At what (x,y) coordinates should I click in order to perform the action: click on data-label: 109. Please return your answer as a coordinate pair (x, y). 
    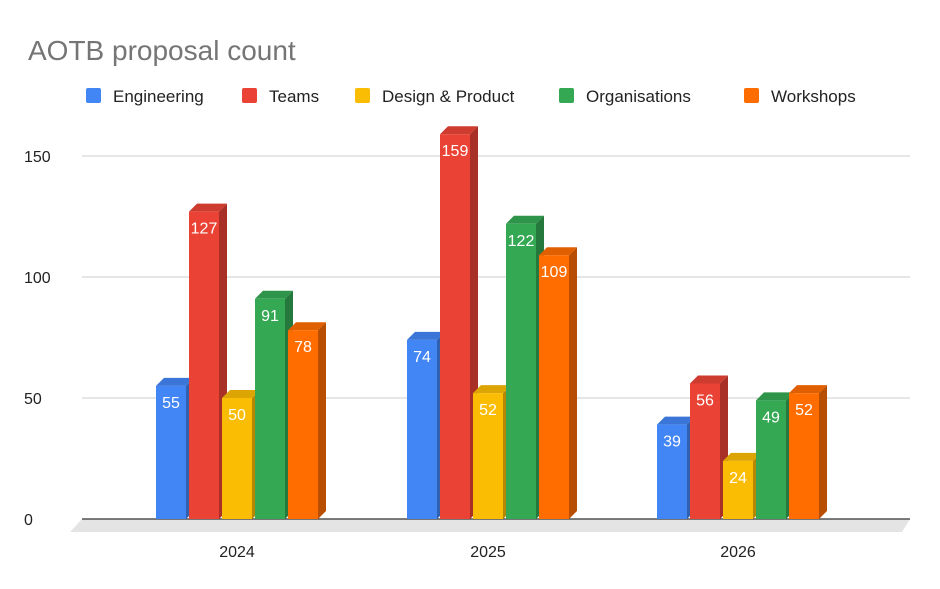
    Looking at the image, I should click on (554, 272).